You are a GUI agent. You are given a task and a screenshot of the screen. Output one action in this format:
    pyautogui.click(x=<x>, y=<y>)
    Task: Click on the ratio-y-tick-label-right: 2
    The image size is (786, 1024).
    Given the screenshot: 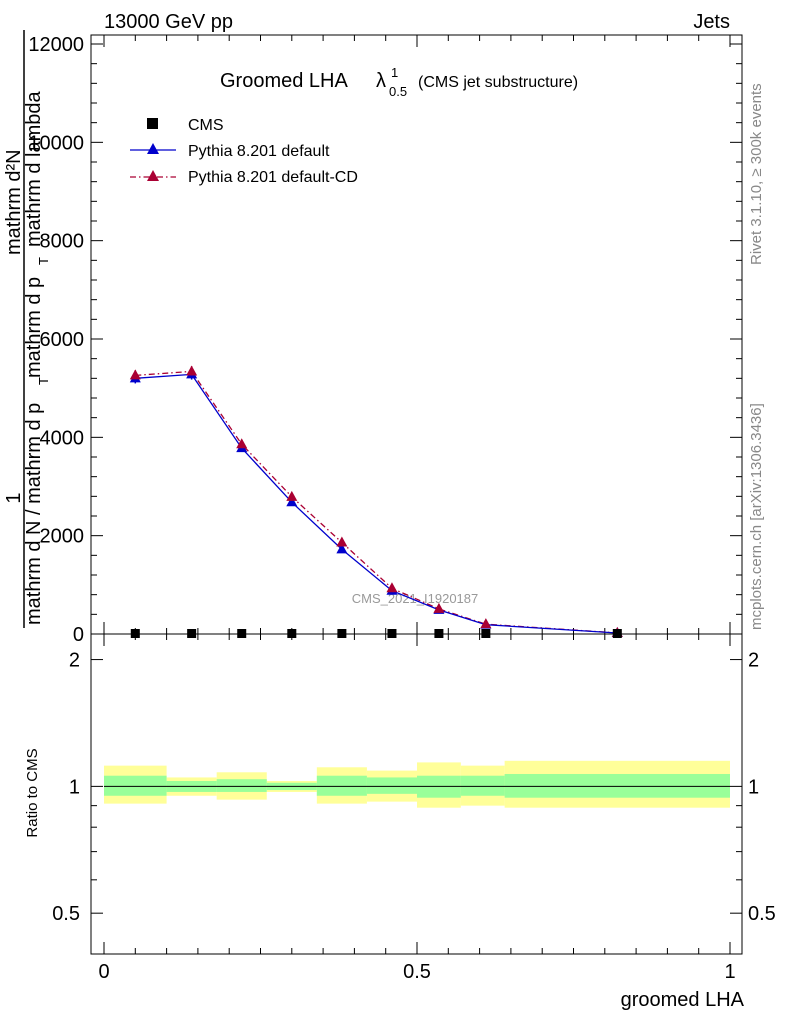 What is the action you would take?
    pyautogui.click(x=753, y=661)
    